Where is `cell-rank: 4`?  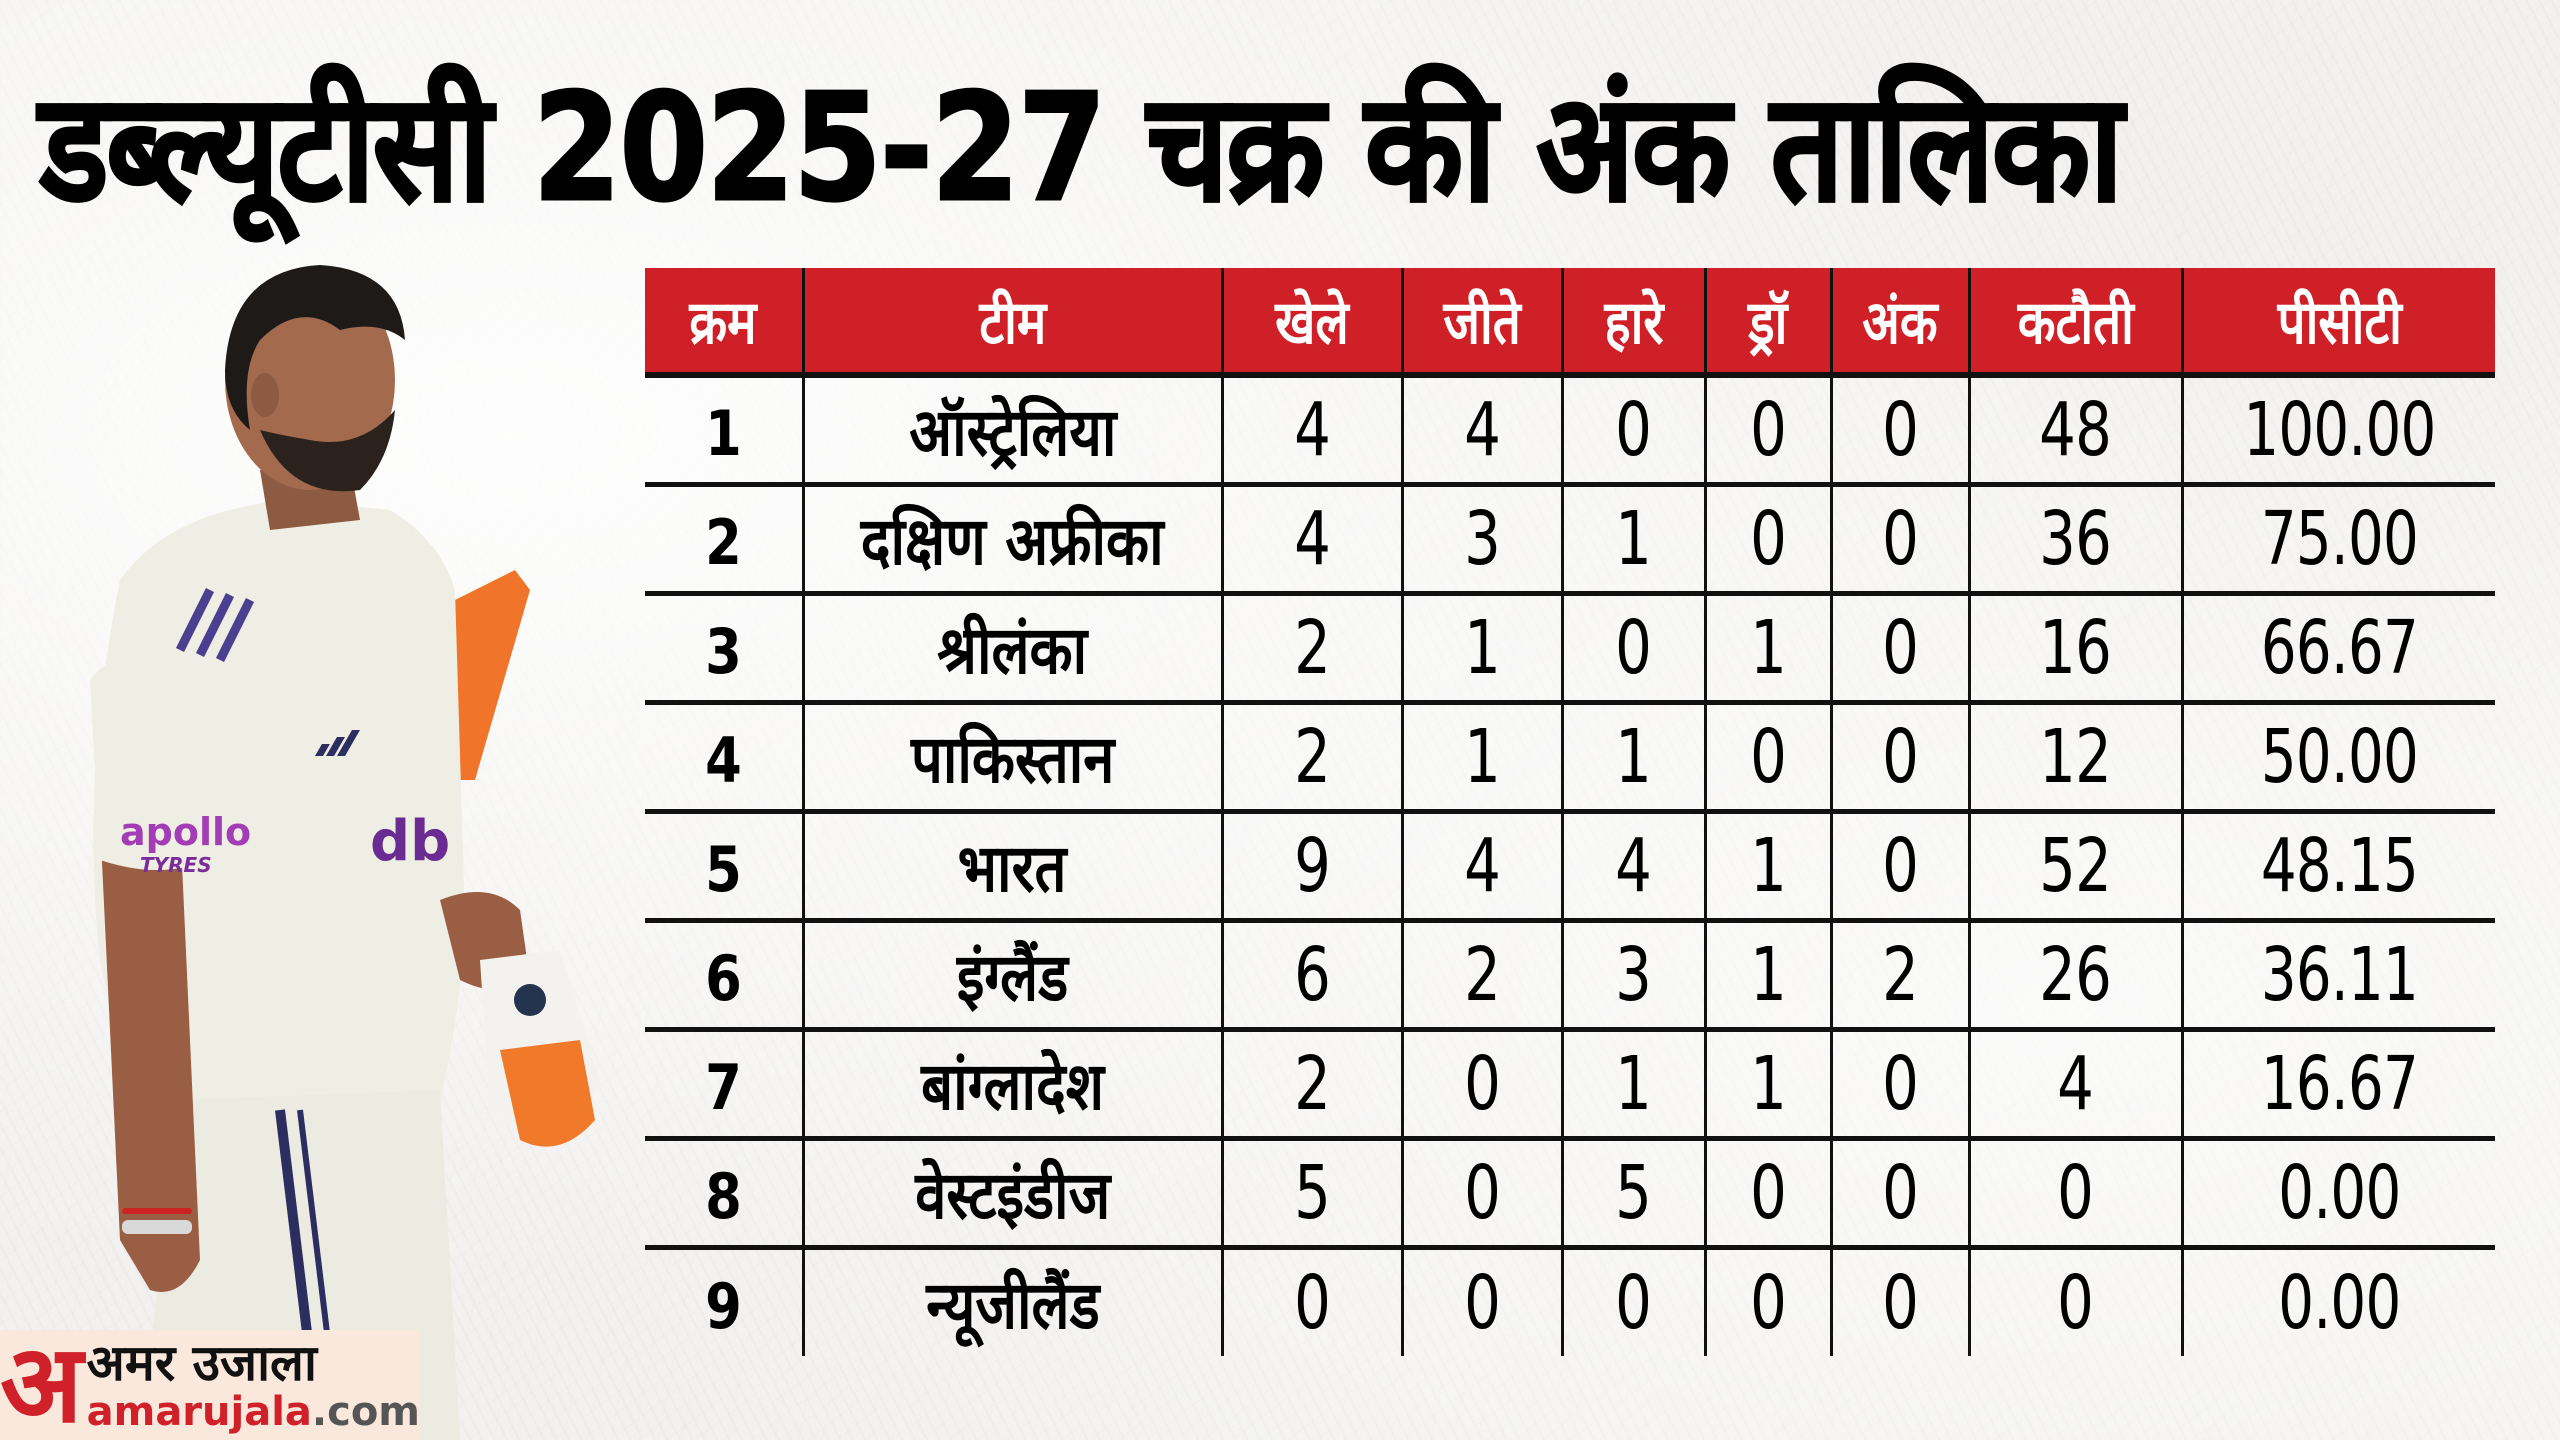 cell-rank: 4 is located at coordinates (724, 758).